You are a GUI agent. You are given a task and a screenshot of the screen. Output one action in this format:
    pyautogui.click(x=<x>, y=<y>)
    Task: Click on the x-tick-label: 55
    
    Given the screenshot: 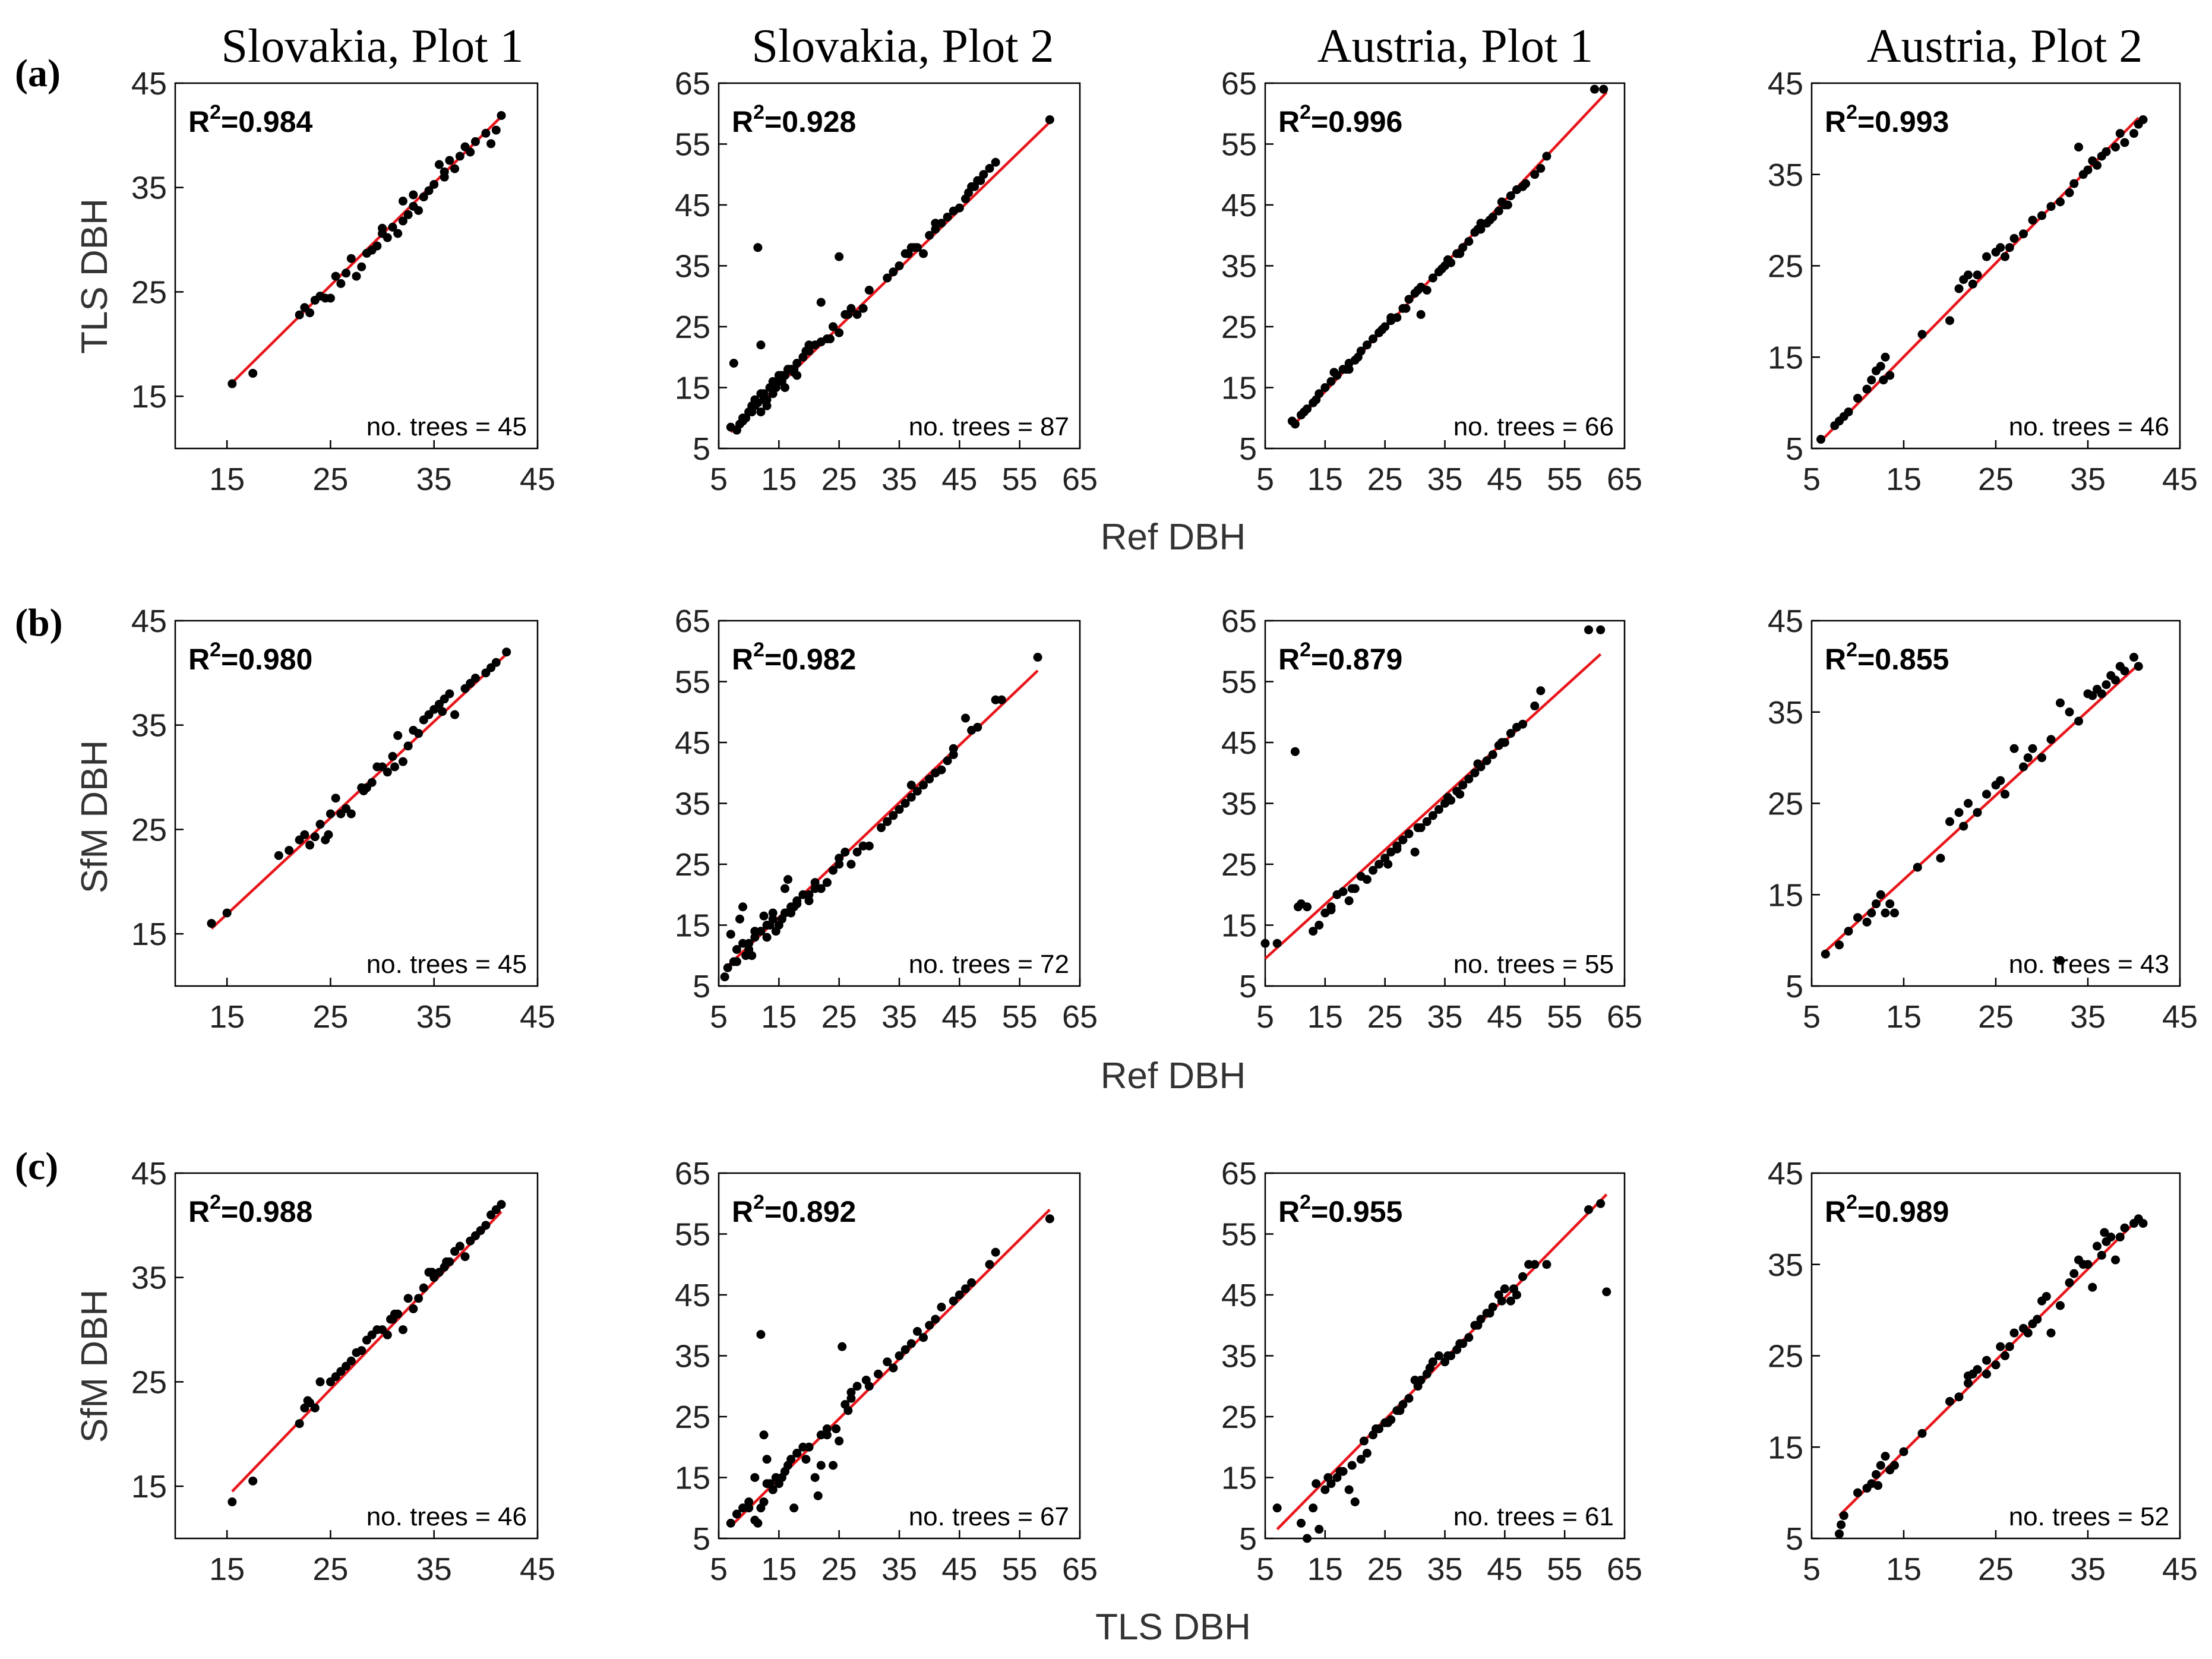 What is the action you would take?
    pyautogui.click(x=1020, y=1569)
    